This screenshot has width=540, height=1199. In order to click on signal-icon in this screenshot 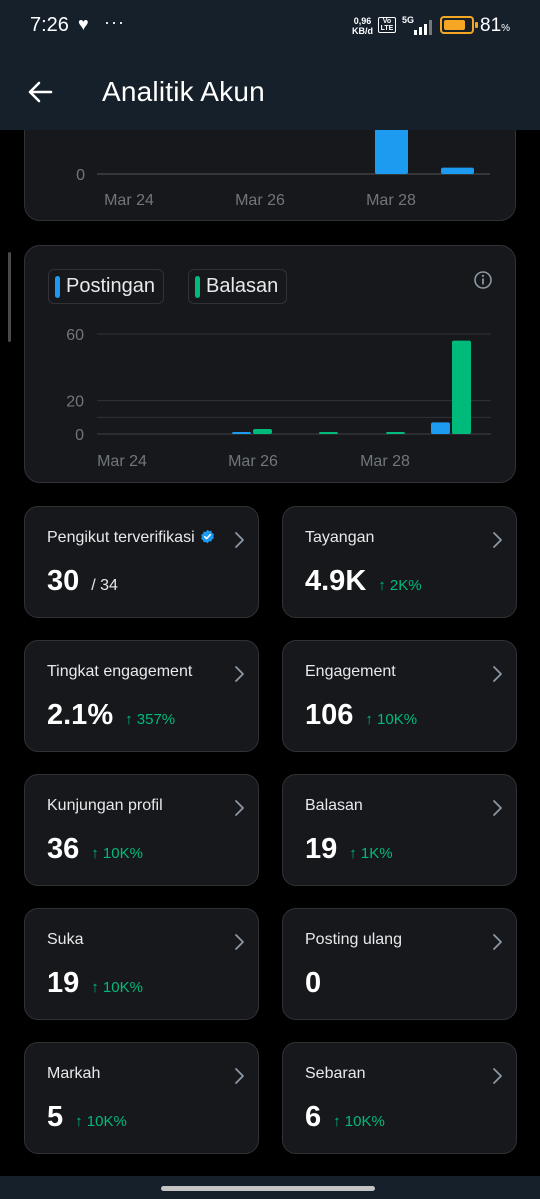, I will do `click(423, 27)`.